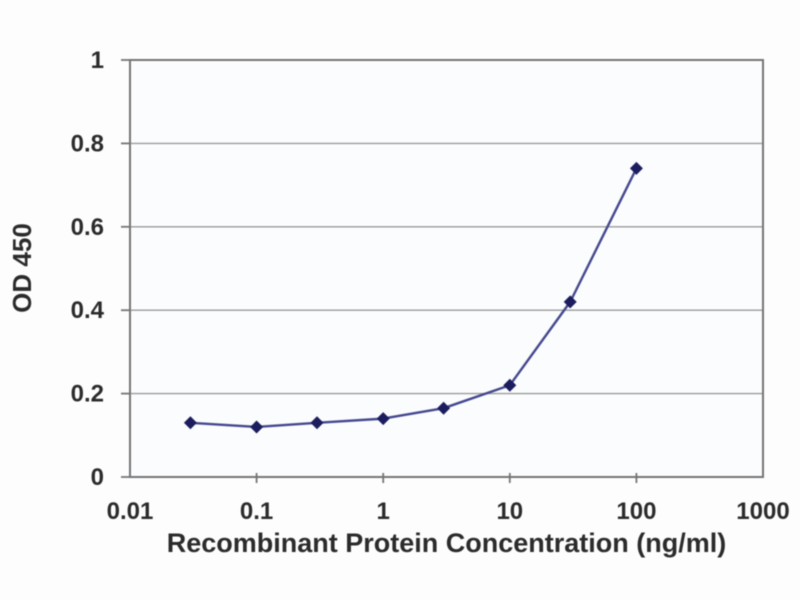 Image resolution: width=800 pixels, height=600 pixels. Describe the element at coordinates (22, 268) in the screenshot. I see `y-axis-title: OD 450` at that location.